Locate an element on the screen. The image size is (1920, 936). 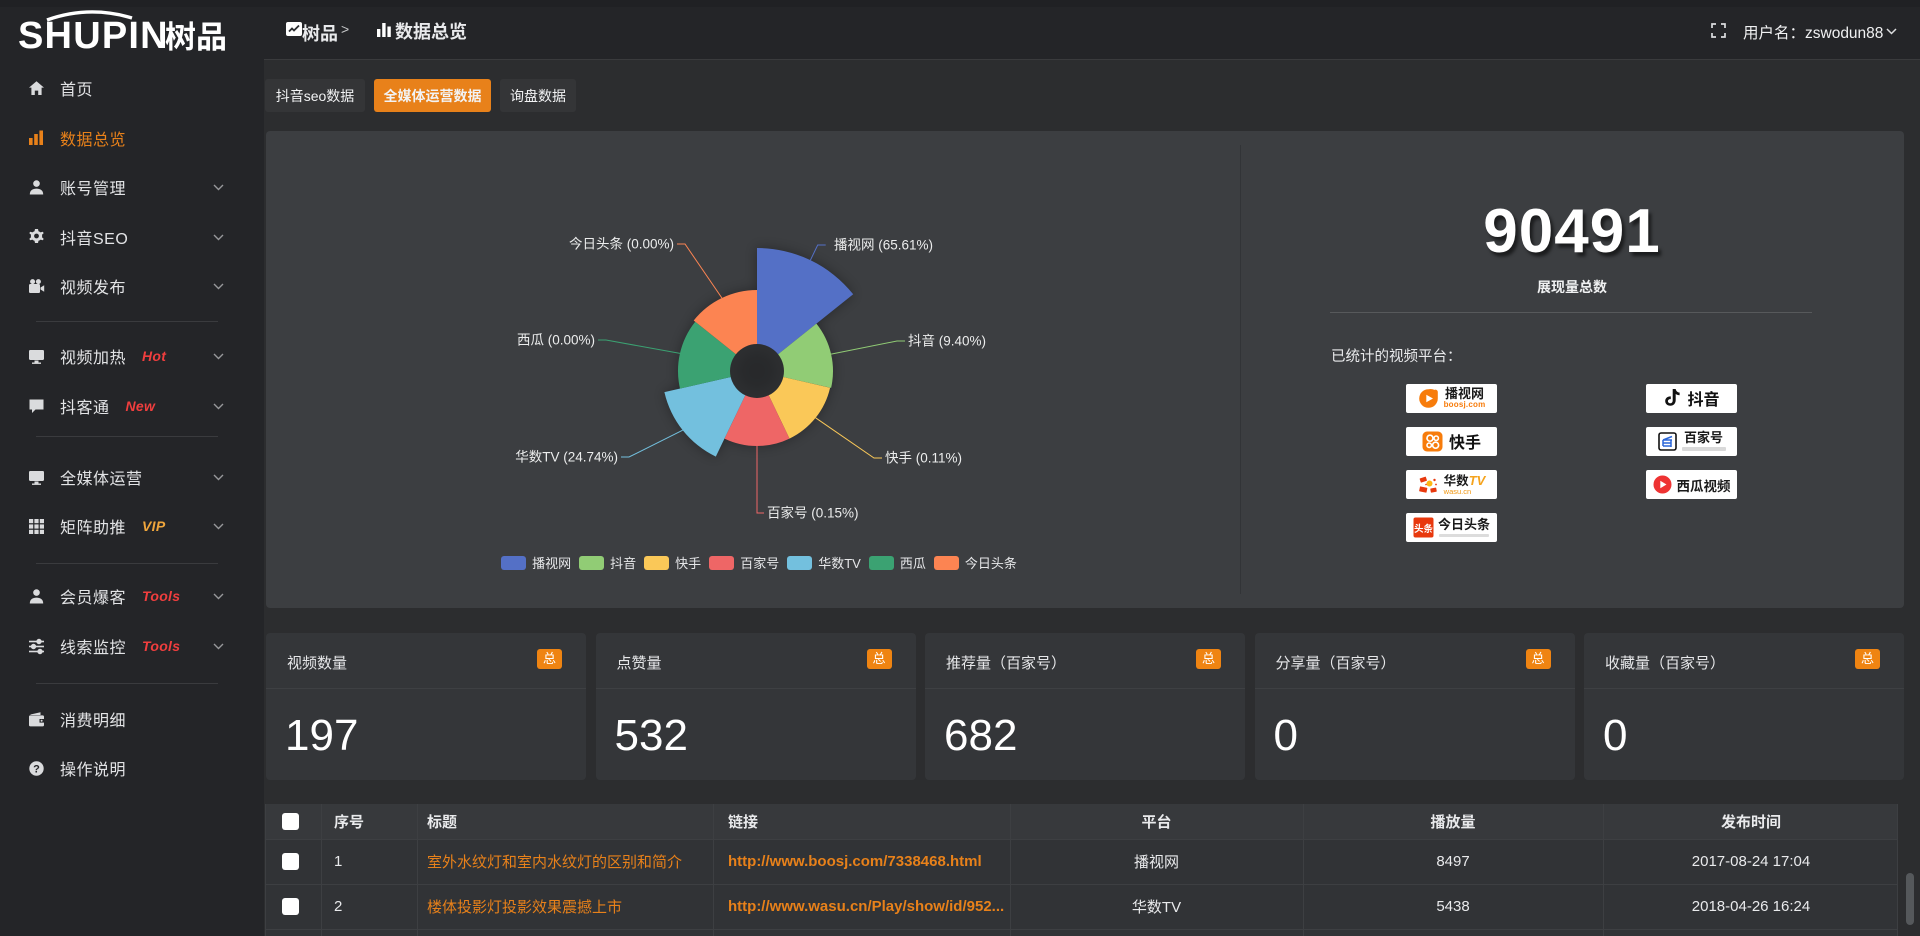
svg-text: 树品 is located at coordinates (196, 37).